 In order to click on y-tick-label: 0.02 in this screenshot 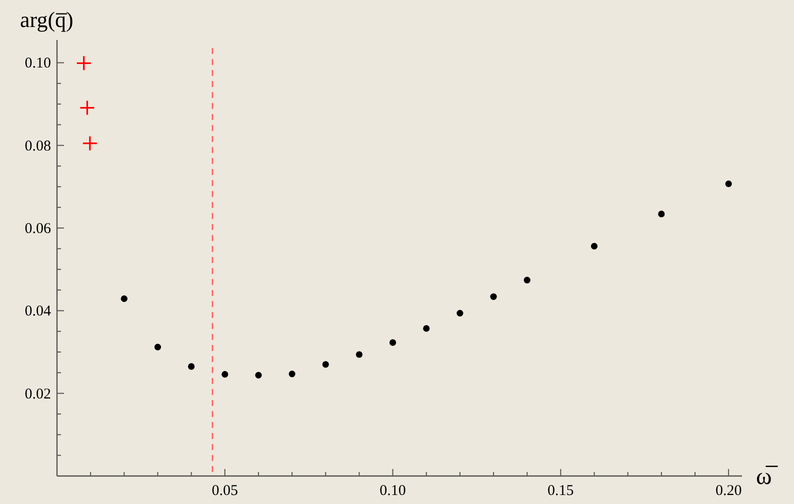, I will do `click(37, 394)`.